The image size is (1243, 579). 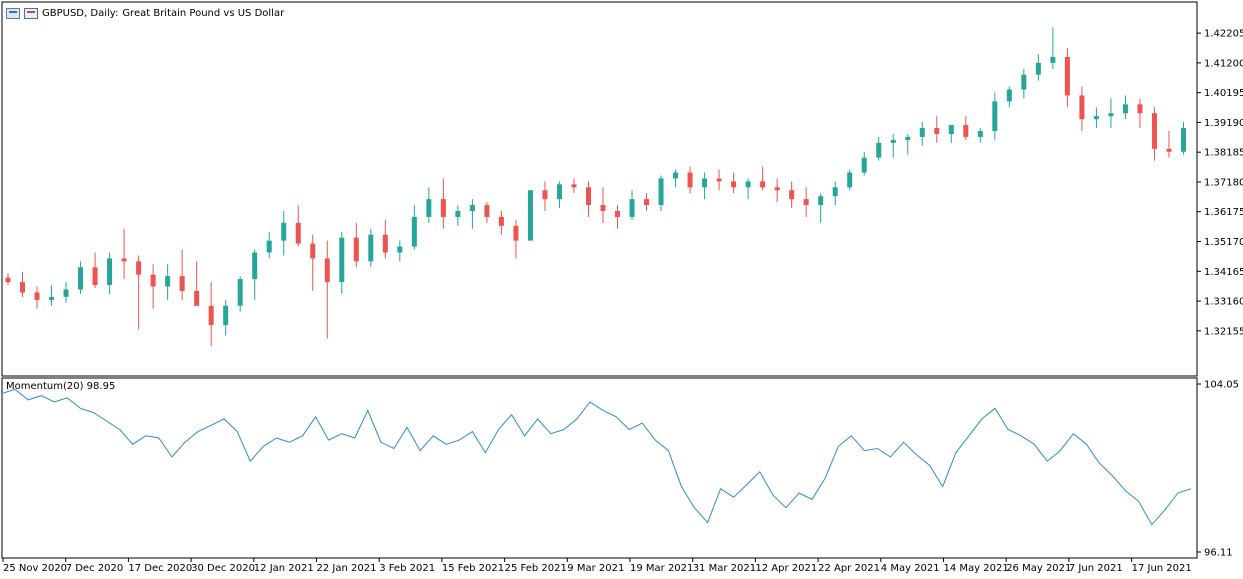 What do you see at coordinates (849, 568) in the screenshot?
I see `time-tick-label: 22 Apr 2021` at bounding box center [849, 568].